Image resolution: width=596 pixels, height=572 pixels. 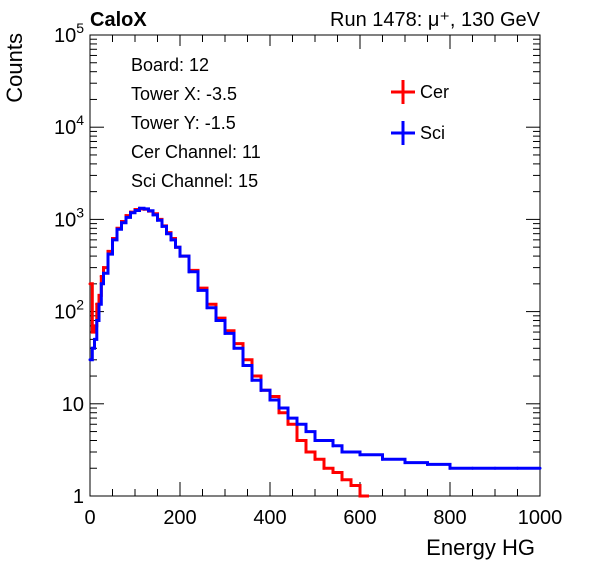 I want to click on x-tick-label: 600, so click(x=359, y=518).